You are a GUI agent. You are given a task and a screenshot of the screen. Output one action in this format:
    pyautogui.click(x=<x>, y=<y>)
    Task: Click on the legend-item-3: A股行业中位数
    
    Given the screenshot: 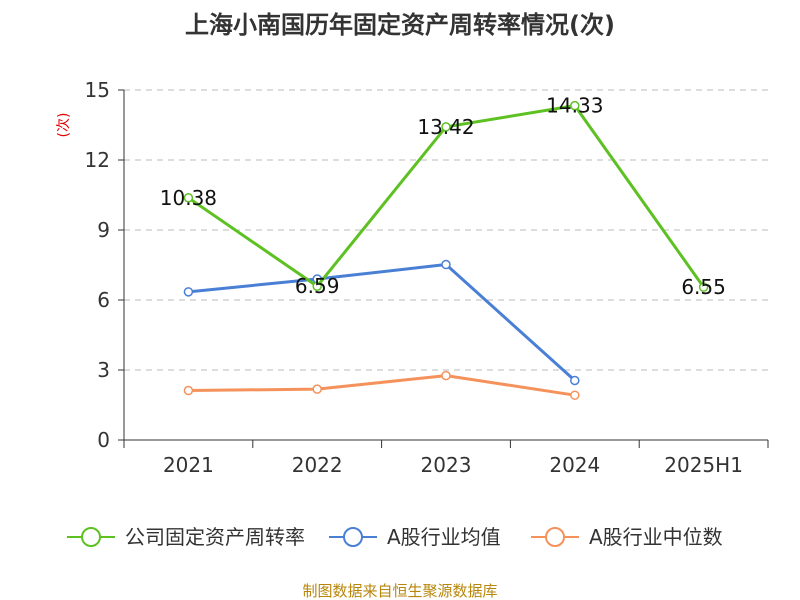 What is the action you would take?
    pyautogui.click(x=627, y=537)
    